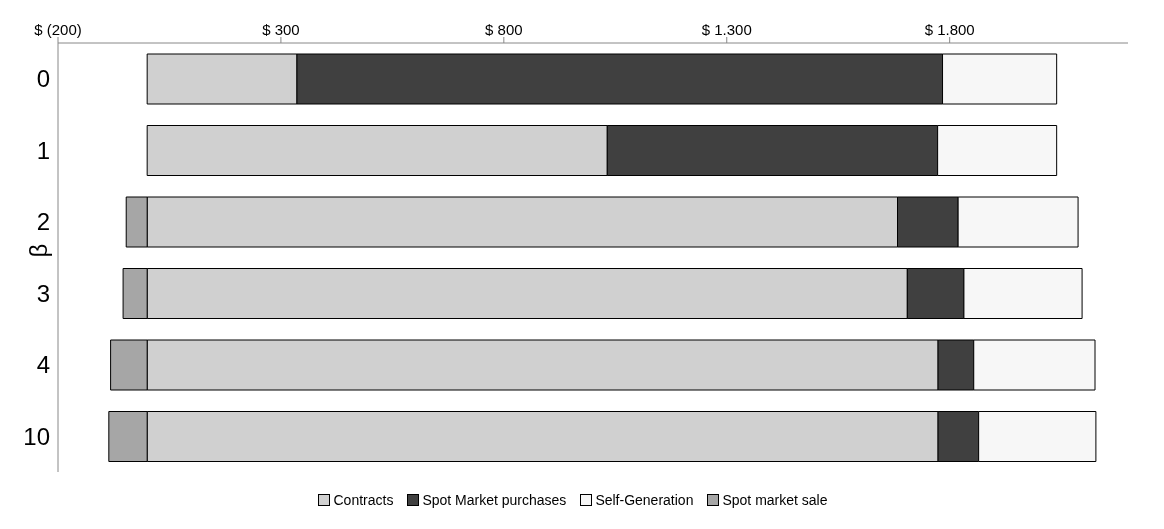 This screenshot has width=1164, height=529. Describe the element at coordinates (43, 150) in the screenshot. I see `y-tick-label: 1` at that location.